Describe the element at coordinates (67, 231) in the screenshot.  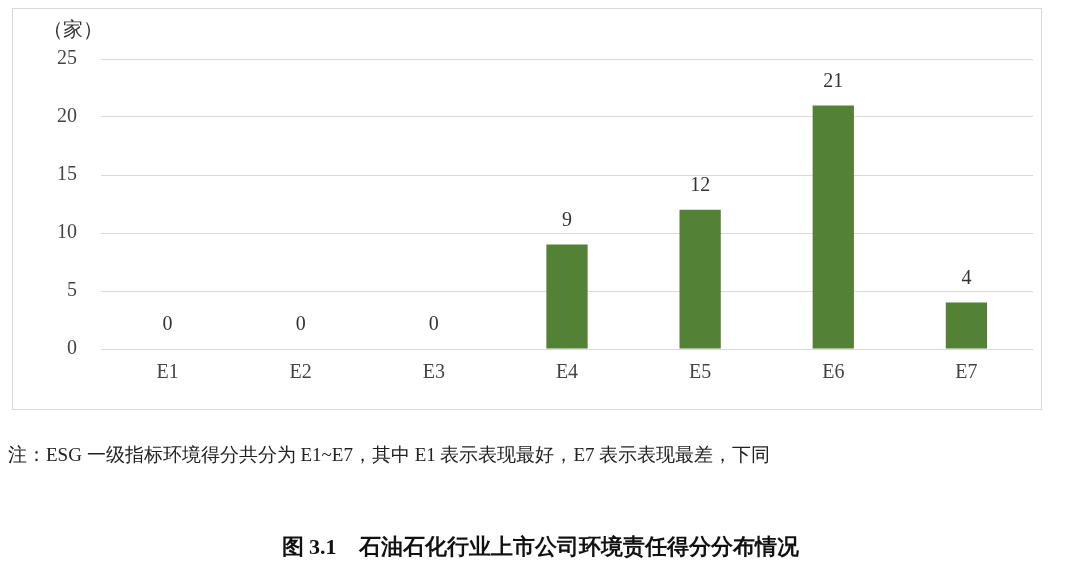
I see `y-tick-label: 10` at that location.